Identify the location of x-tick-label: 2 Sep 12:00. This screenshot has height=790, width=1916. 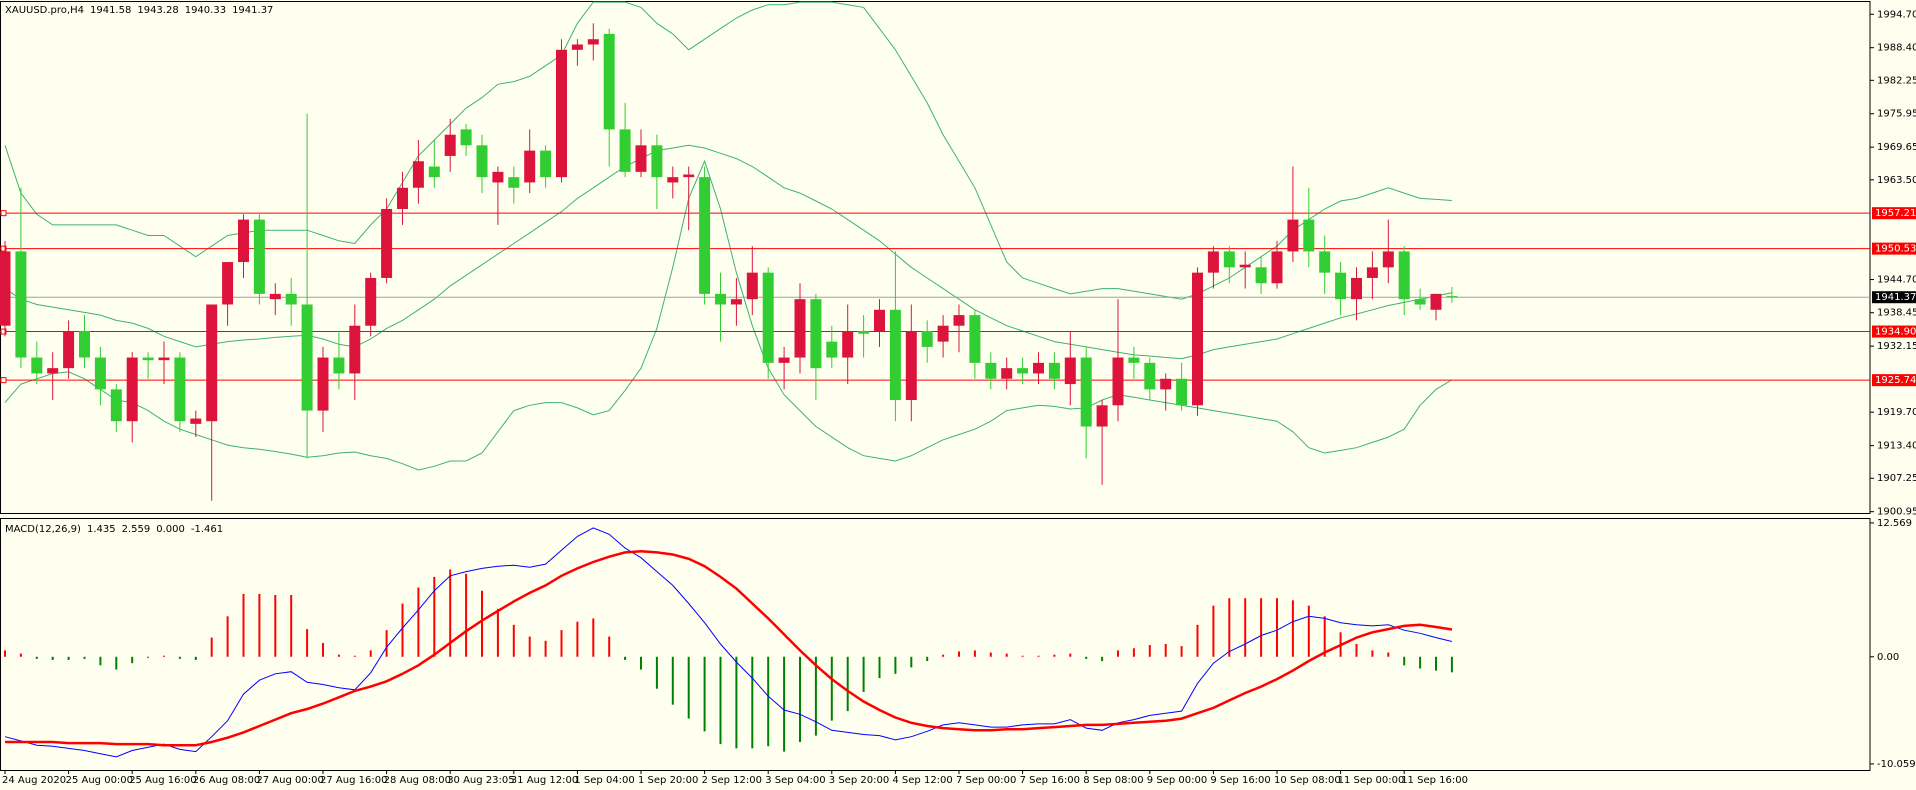
(732, 780).